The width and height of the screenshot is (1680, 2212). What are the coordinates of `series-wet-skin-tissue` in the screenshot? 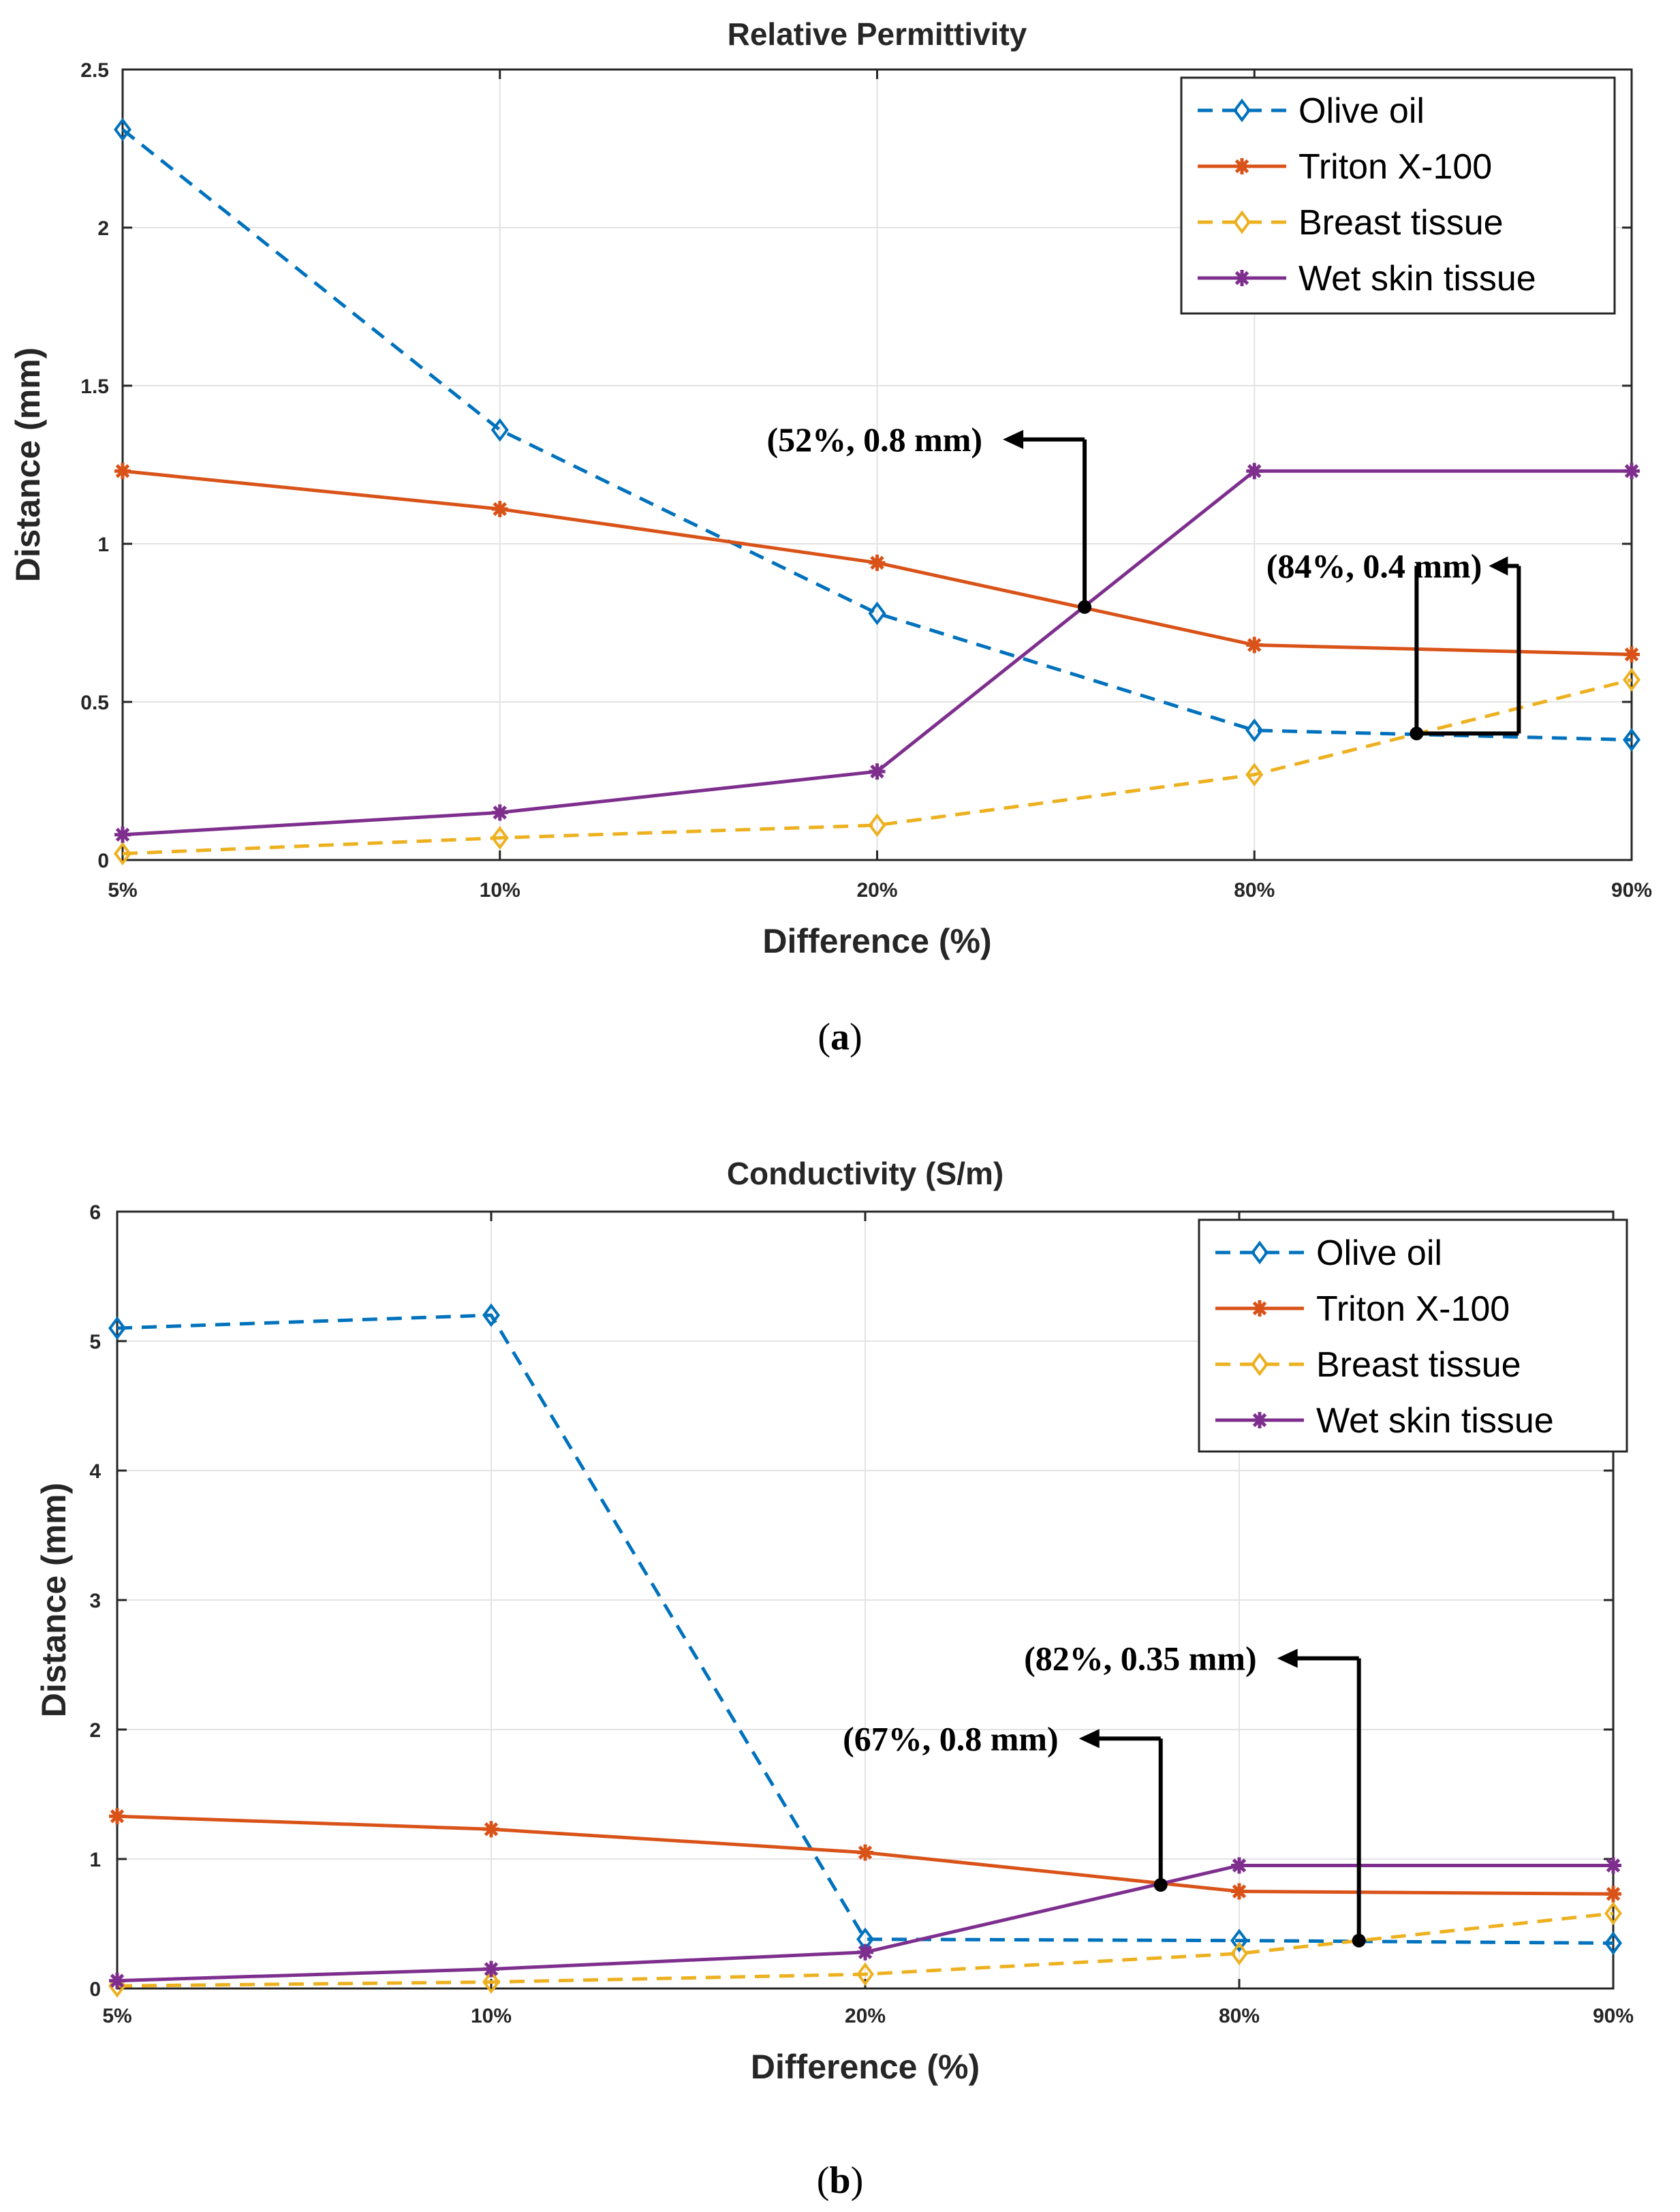 It's located at (865, 1923).